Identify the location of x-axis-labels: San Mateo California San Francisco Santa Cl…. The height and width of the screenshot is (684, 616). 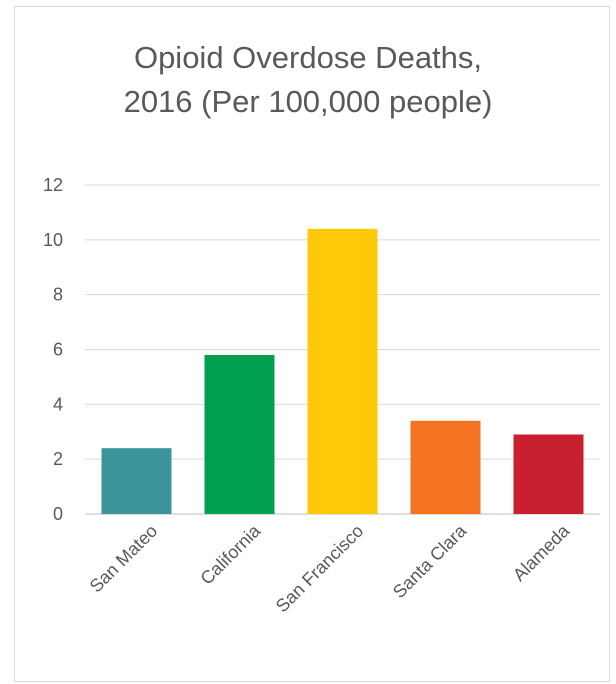
(330, 568).